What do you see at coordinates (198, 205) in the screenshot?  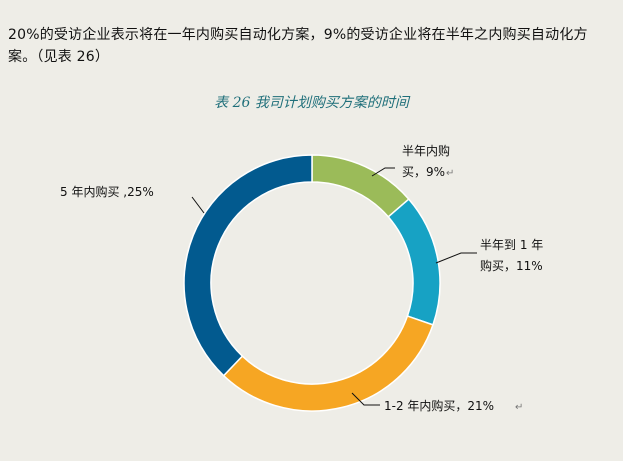 I see `leader-line-five-years` at bounding box center [198, 205].